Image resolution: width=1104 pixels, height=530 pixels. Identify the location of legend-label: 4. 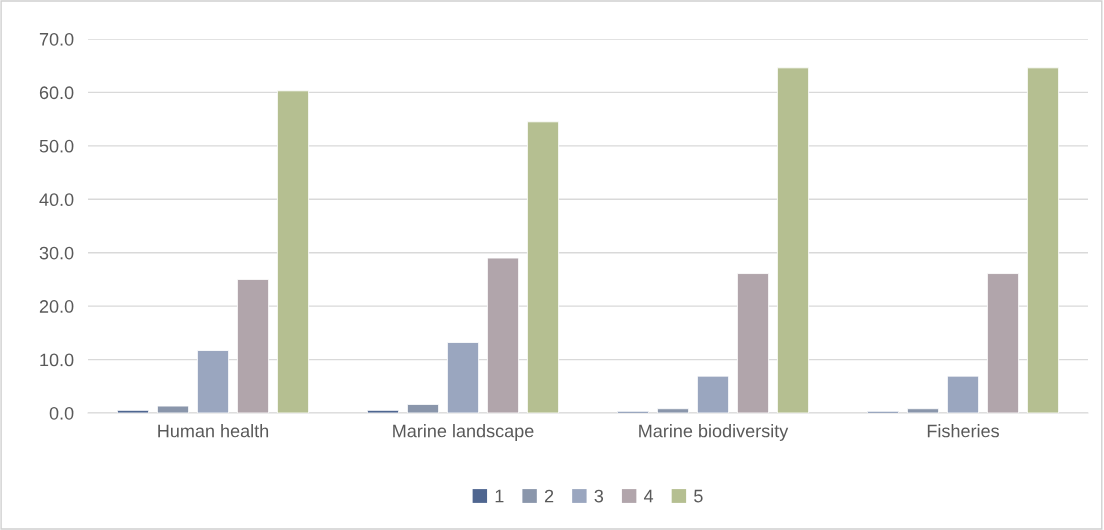
(648, 496).